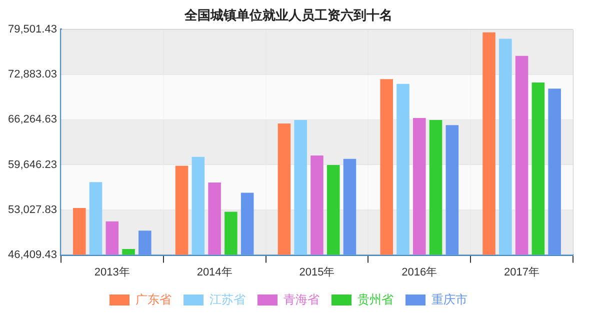 This screenshot has width=597, height=320. Describe the element at coordinates (32, 30) in the screenshot. I see `y-tick-label: 79,501.43` at that location.